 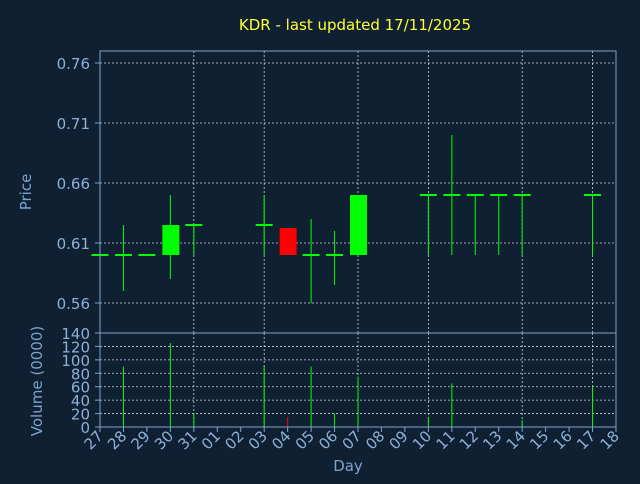 What do you see at coordinates (445, 440) in the screenshot?
I see `x-tick-label: 11` at bounding box center [445, 440].